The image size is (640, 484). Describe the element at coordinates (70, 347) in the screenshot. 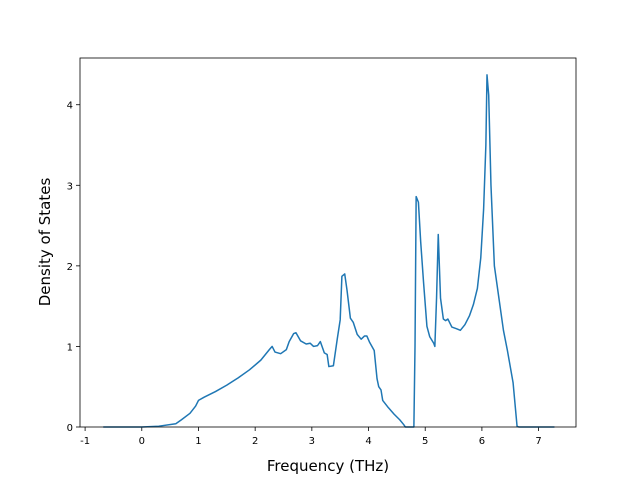

I see `y-tick-label: 1` at that location.